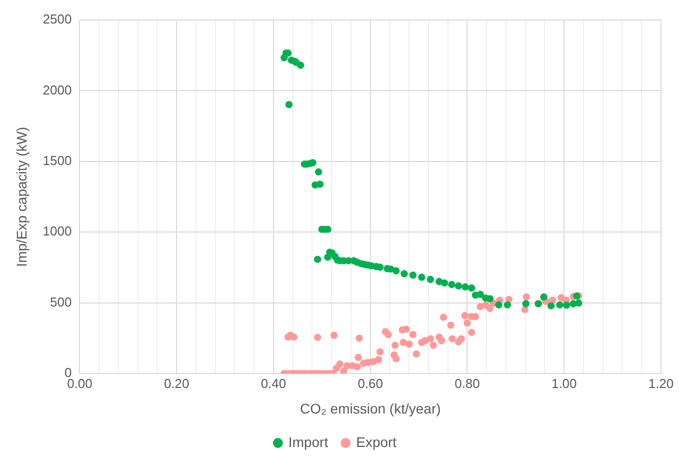 This screenshot has height=466, width=679. What do you see at coordinates (21, 196) in the screenshot?
I see `y-axis-title: Imp/Exp capacity (kW)` at bounding box center [21, 196].